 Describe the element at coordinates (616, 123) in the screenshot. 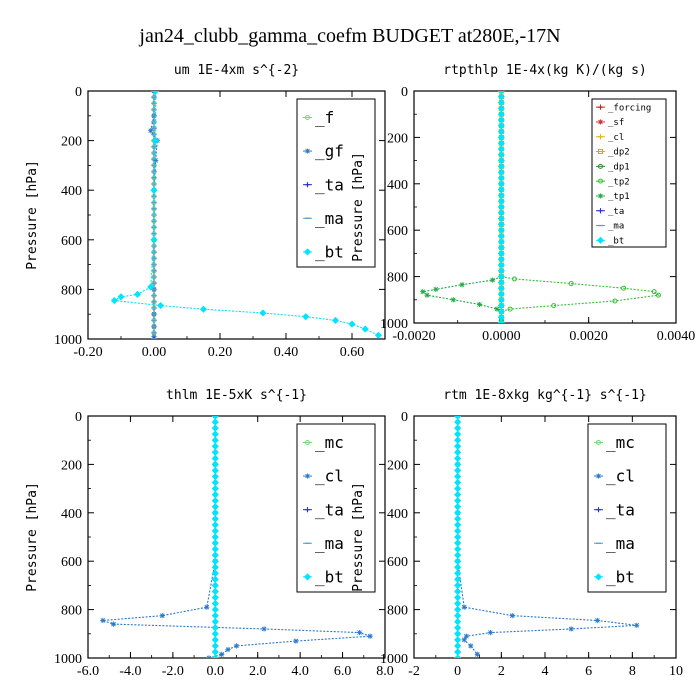

I see `legend-label-sf: _sf` at that location.